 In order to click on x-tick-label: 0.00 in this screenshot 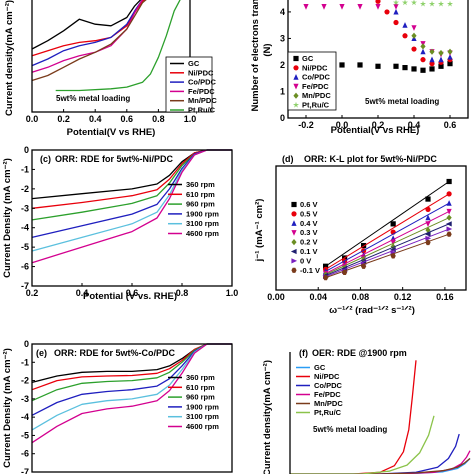, I will do `click(276, 297)`.